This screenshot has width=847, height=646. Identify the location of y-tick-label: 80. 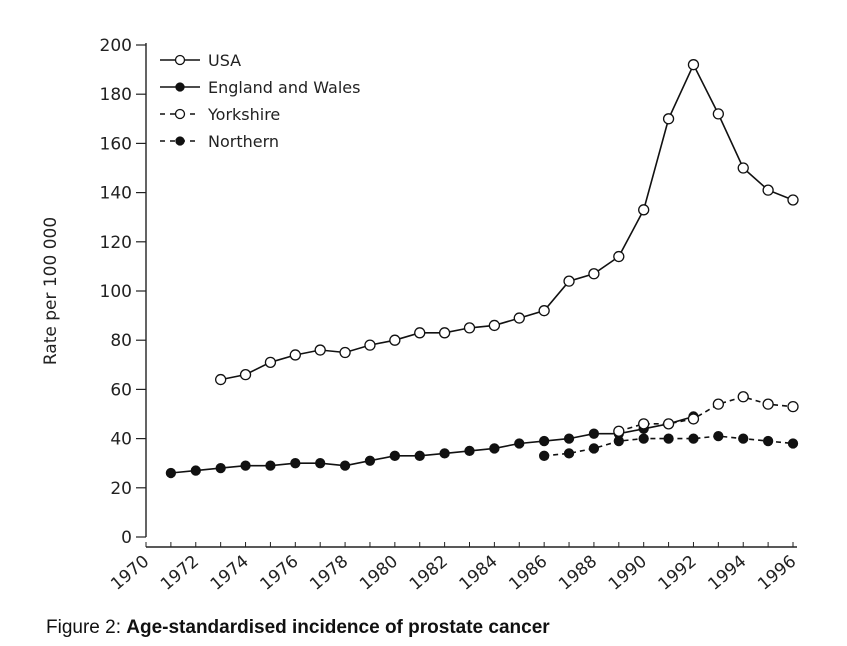
(121, 341).